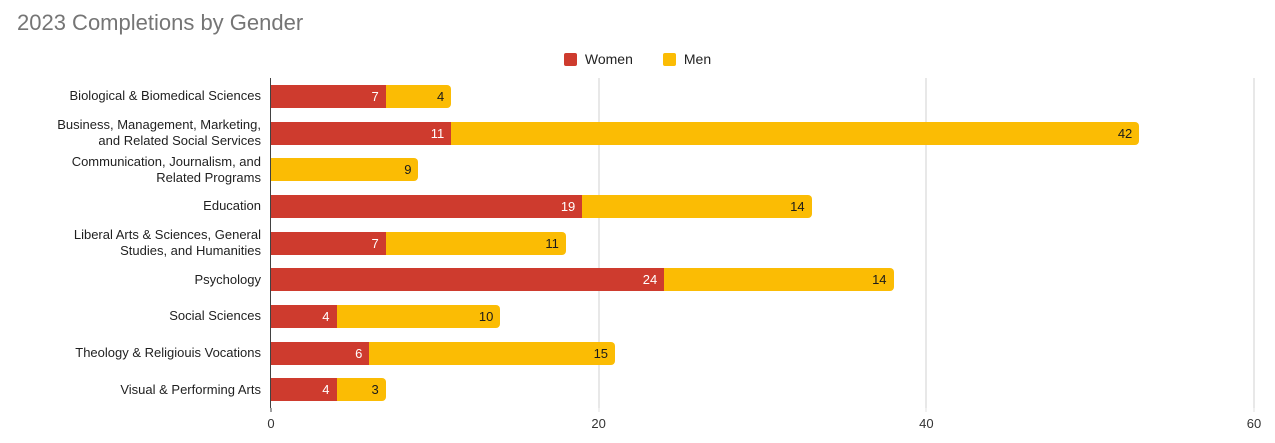 The width and height of the screenshot is (1275, 443). Describe the element at coordinates (361, 390) in the screenshot. I see `bar-segment-men: 3` at that location.